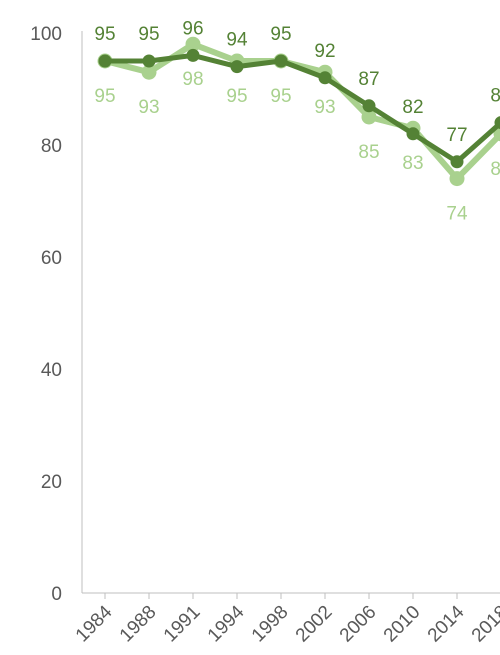 The image size is (500, 655). I want to click on y-tick-label: 80, so click(51, 146).